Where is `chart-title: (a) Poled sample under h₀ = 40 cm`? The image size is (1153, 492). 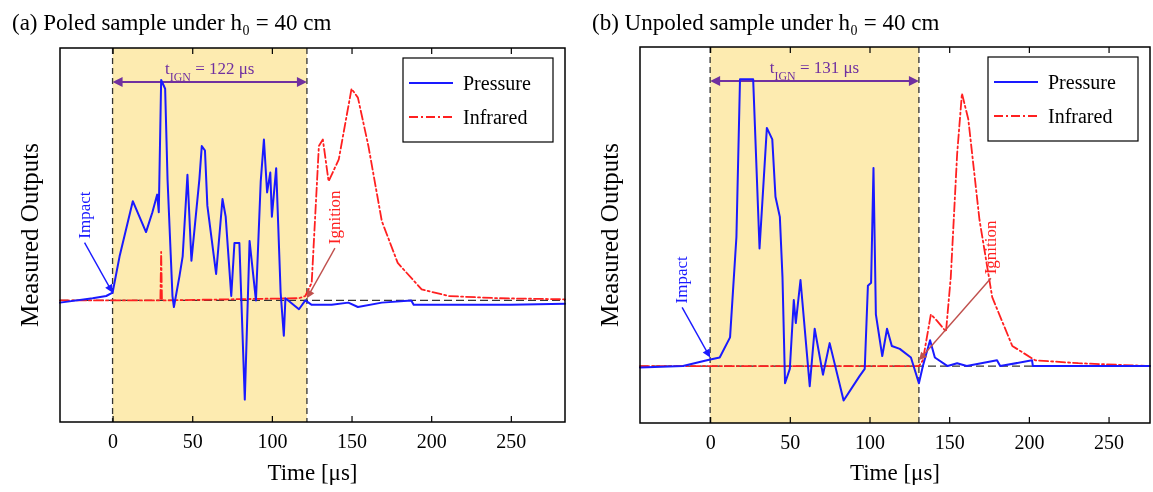
chart-title: (a) Poled sample under h₀ = 40 cm is located at coordinates (172, 22).